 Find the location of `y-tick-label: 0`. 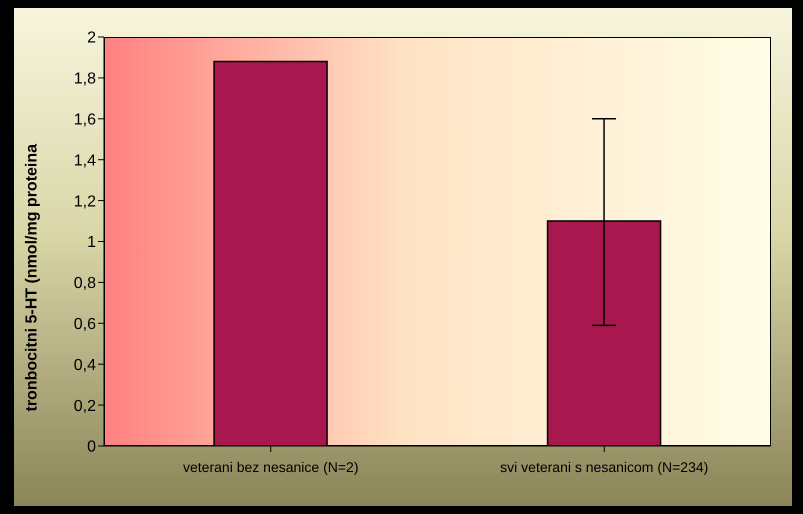

y-tick-label: 0 is located at coordinates (91, 447).